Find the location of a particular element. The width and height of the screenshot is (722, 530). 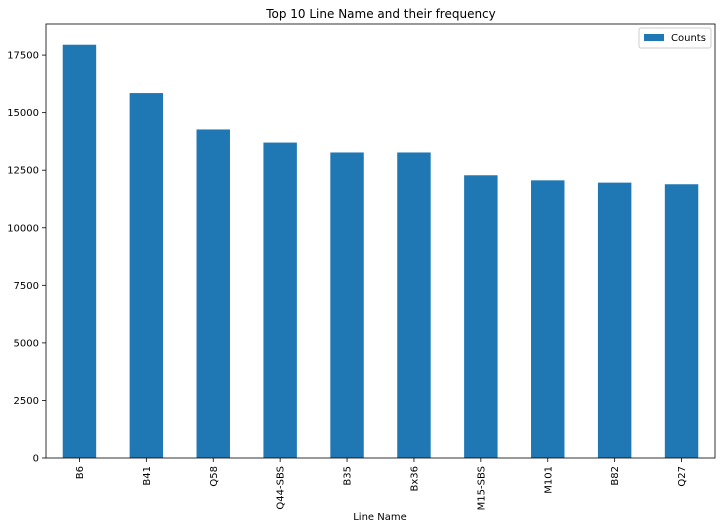

bar-b41 is located at coordinates (146, 275).